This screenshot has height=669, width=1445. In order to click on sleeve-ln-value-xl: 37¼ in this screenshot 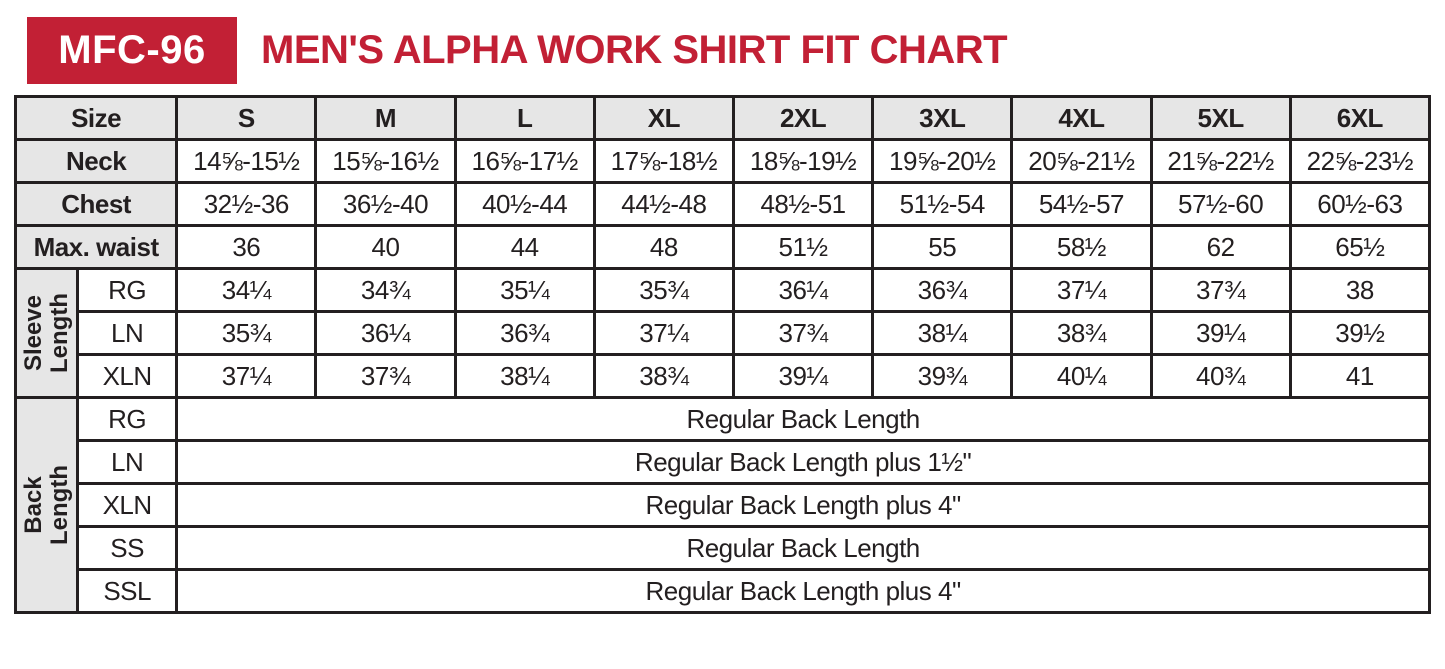, I will do `click(663, 333)`.